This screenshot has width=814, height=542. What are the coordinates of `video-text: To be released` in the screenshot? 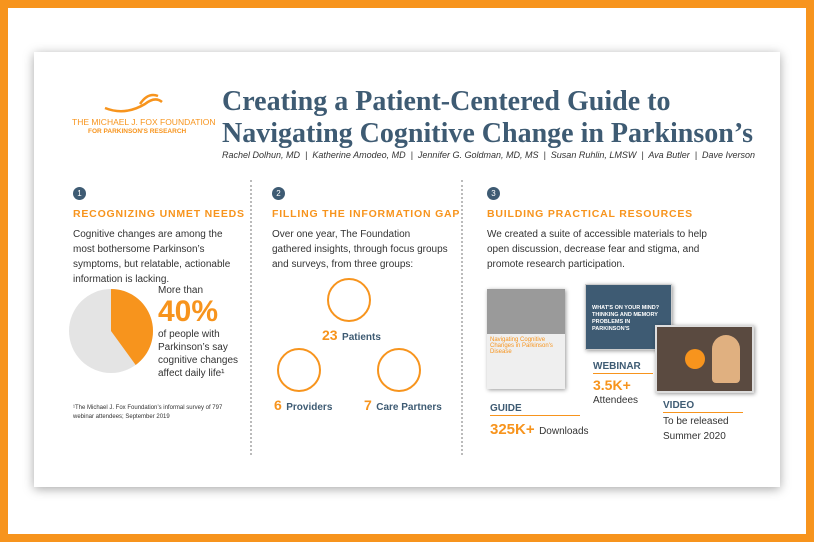 It's located at (696, 421).